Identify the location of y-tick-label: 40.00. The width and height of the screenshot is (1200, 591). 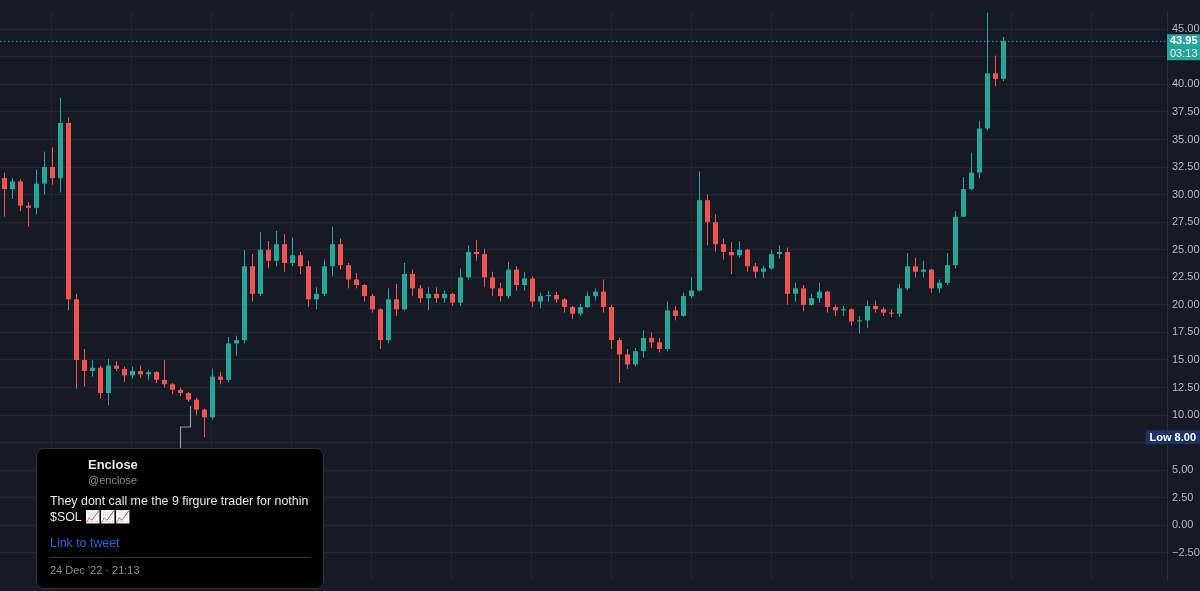
(1186, 83).